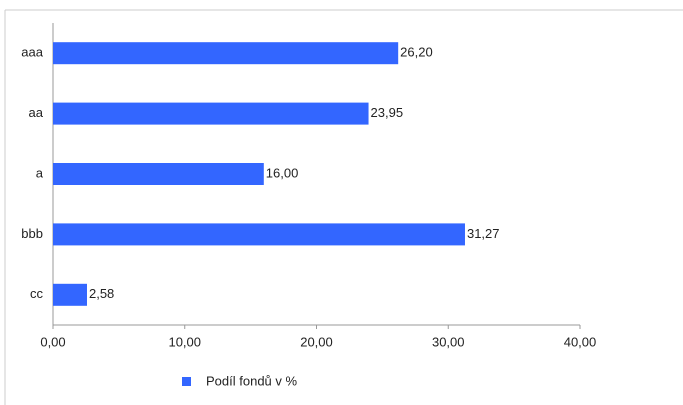 The height and width of the screenshot is (405, 683). Describe the element at coordinates (184, 341) in the screenshot. I see `x-tick-label: 10,00` at that location.